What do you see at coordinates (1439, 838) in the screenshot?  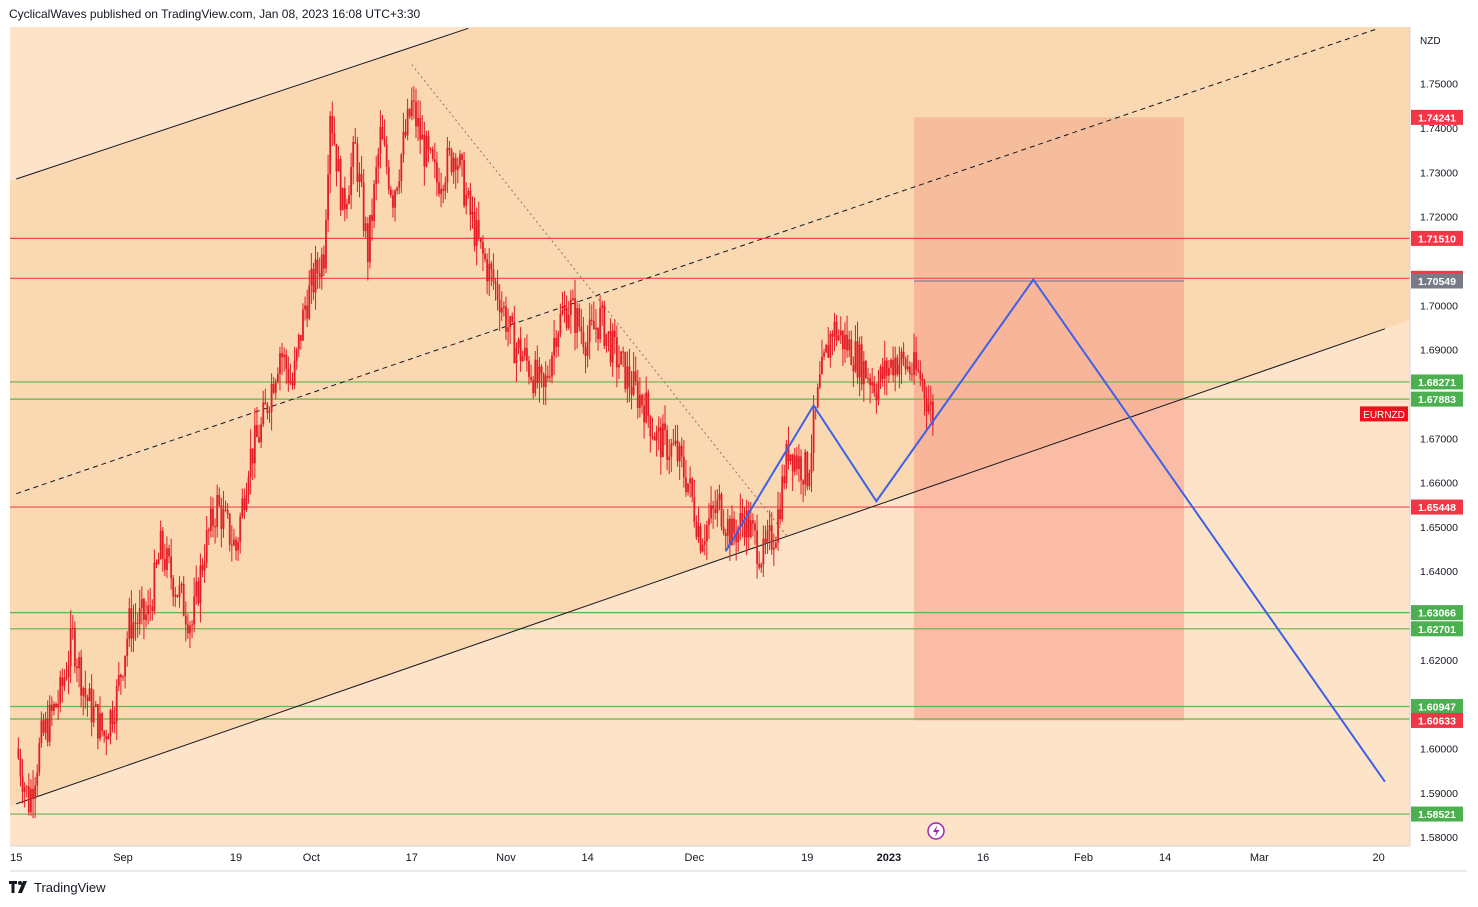 I see `y-tick-label: 1.58000` at bounding box center [1439, 838].